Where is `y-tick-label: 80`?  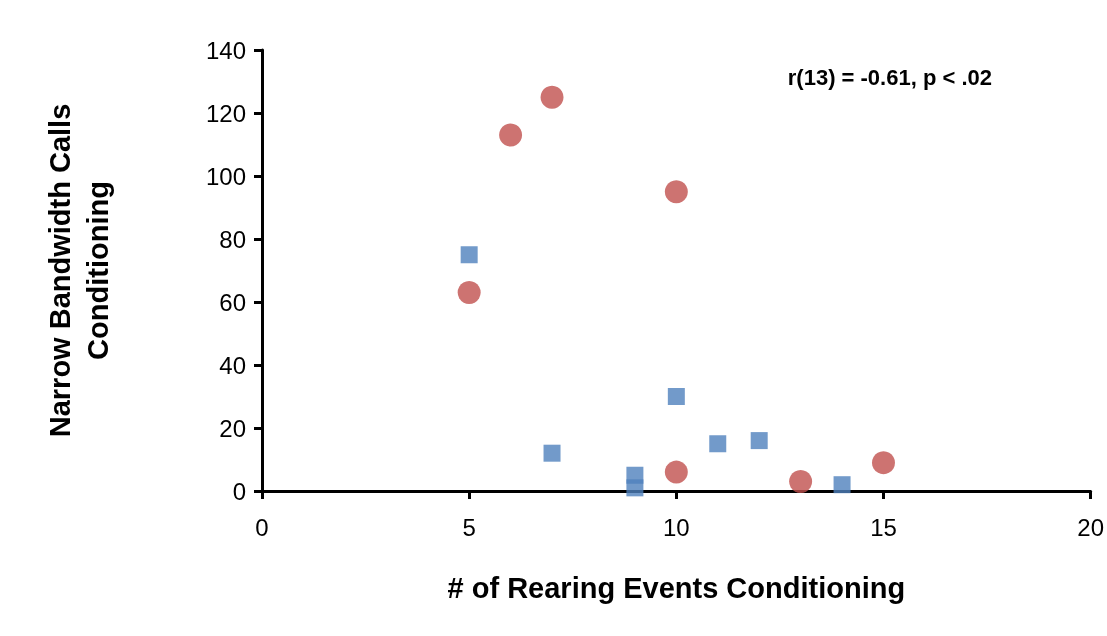
y-tick-label: 80 is located at coordinates (232, 239).